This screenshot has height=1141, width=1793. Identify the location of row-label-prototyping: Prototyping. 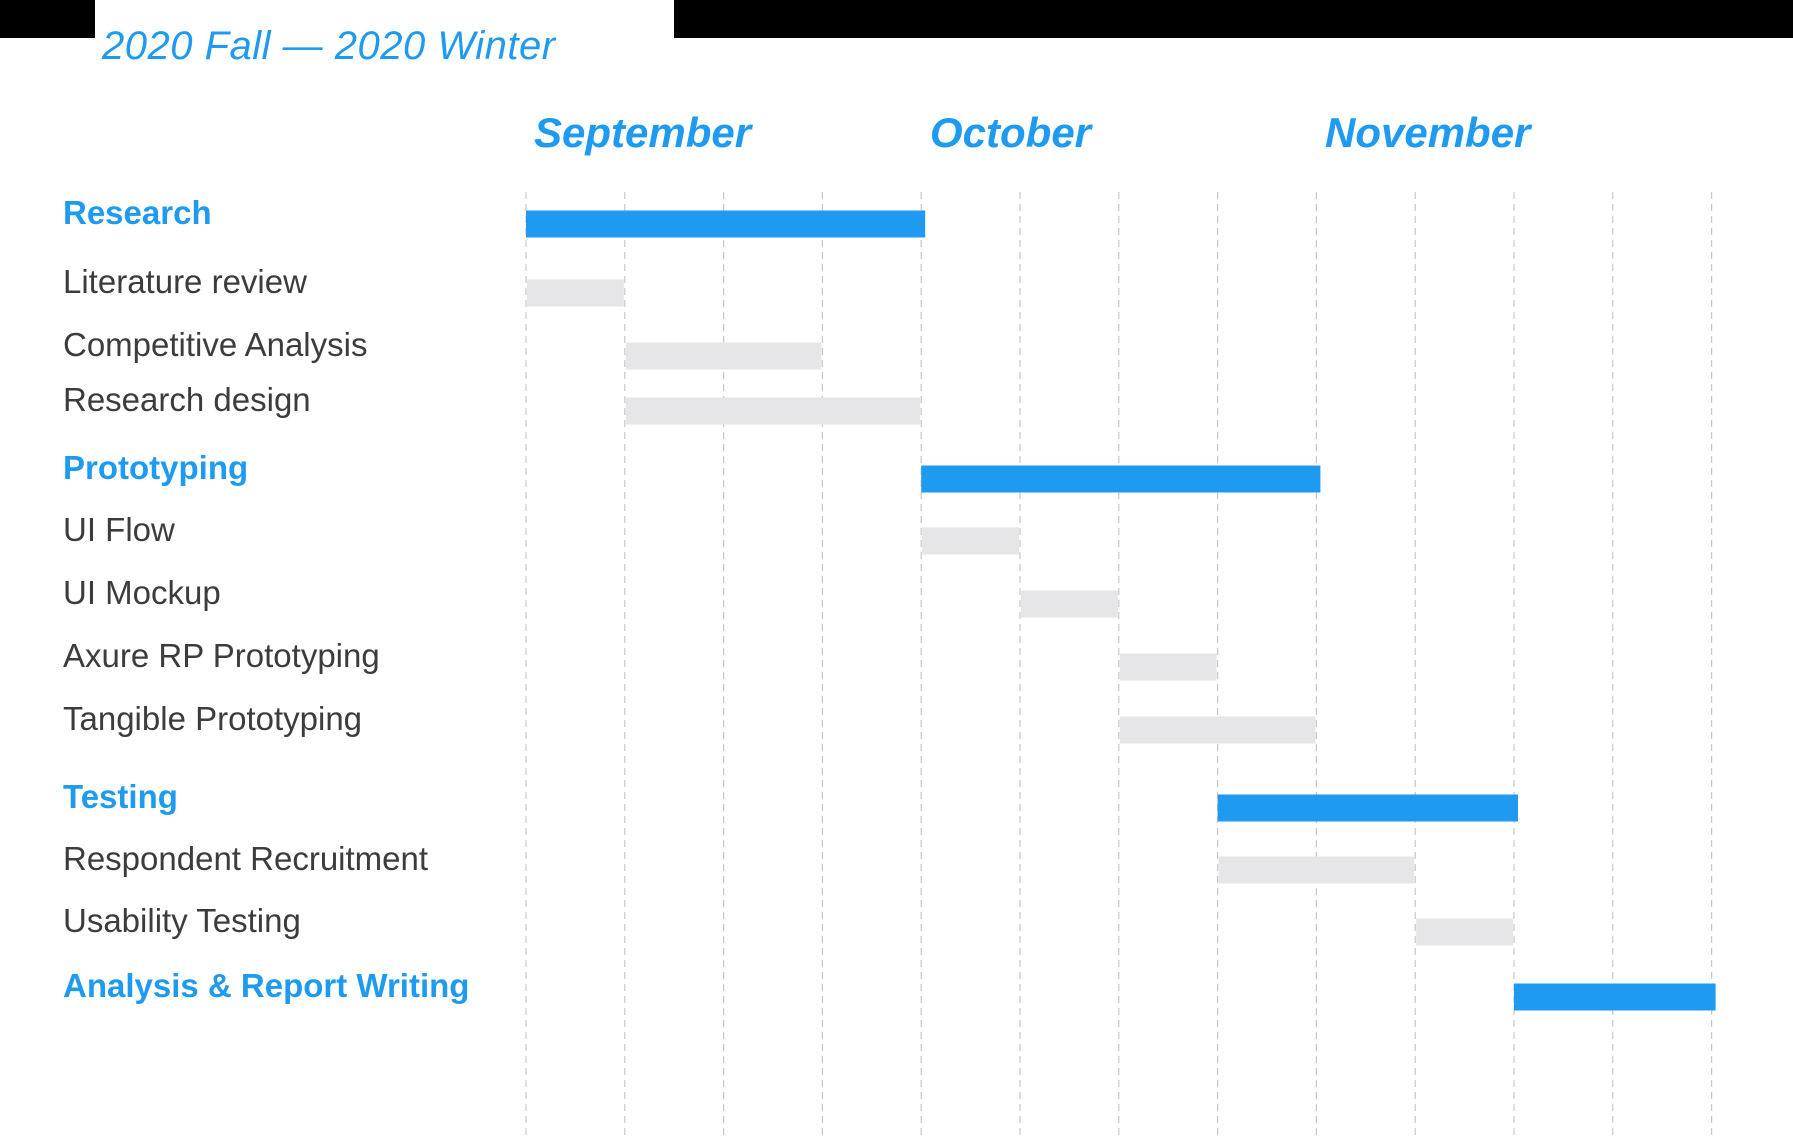
(156, 467).